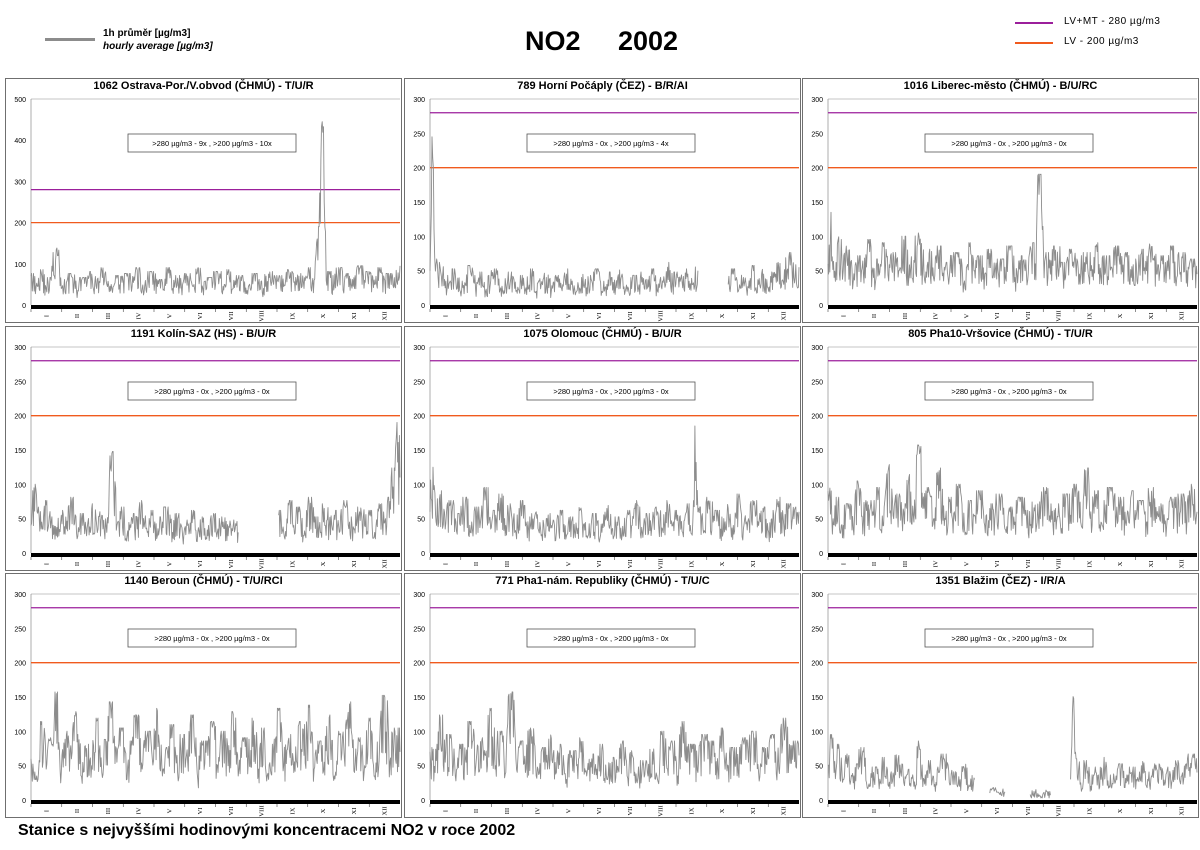 This screenshot has width=1200, height=850. What do you see at coordinates (1000, 86) in the screenshot?
I see `chart-title: 1016 Liberec-město (ČHMÚ) - B/U/RC` at bounding box center [1000, 86].